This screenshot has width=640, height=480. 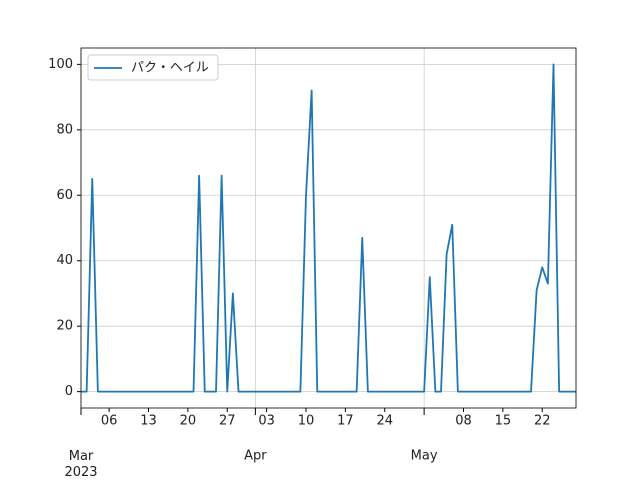 I want to click on legend: パク・ヘイル, so click(x=153, y=67).